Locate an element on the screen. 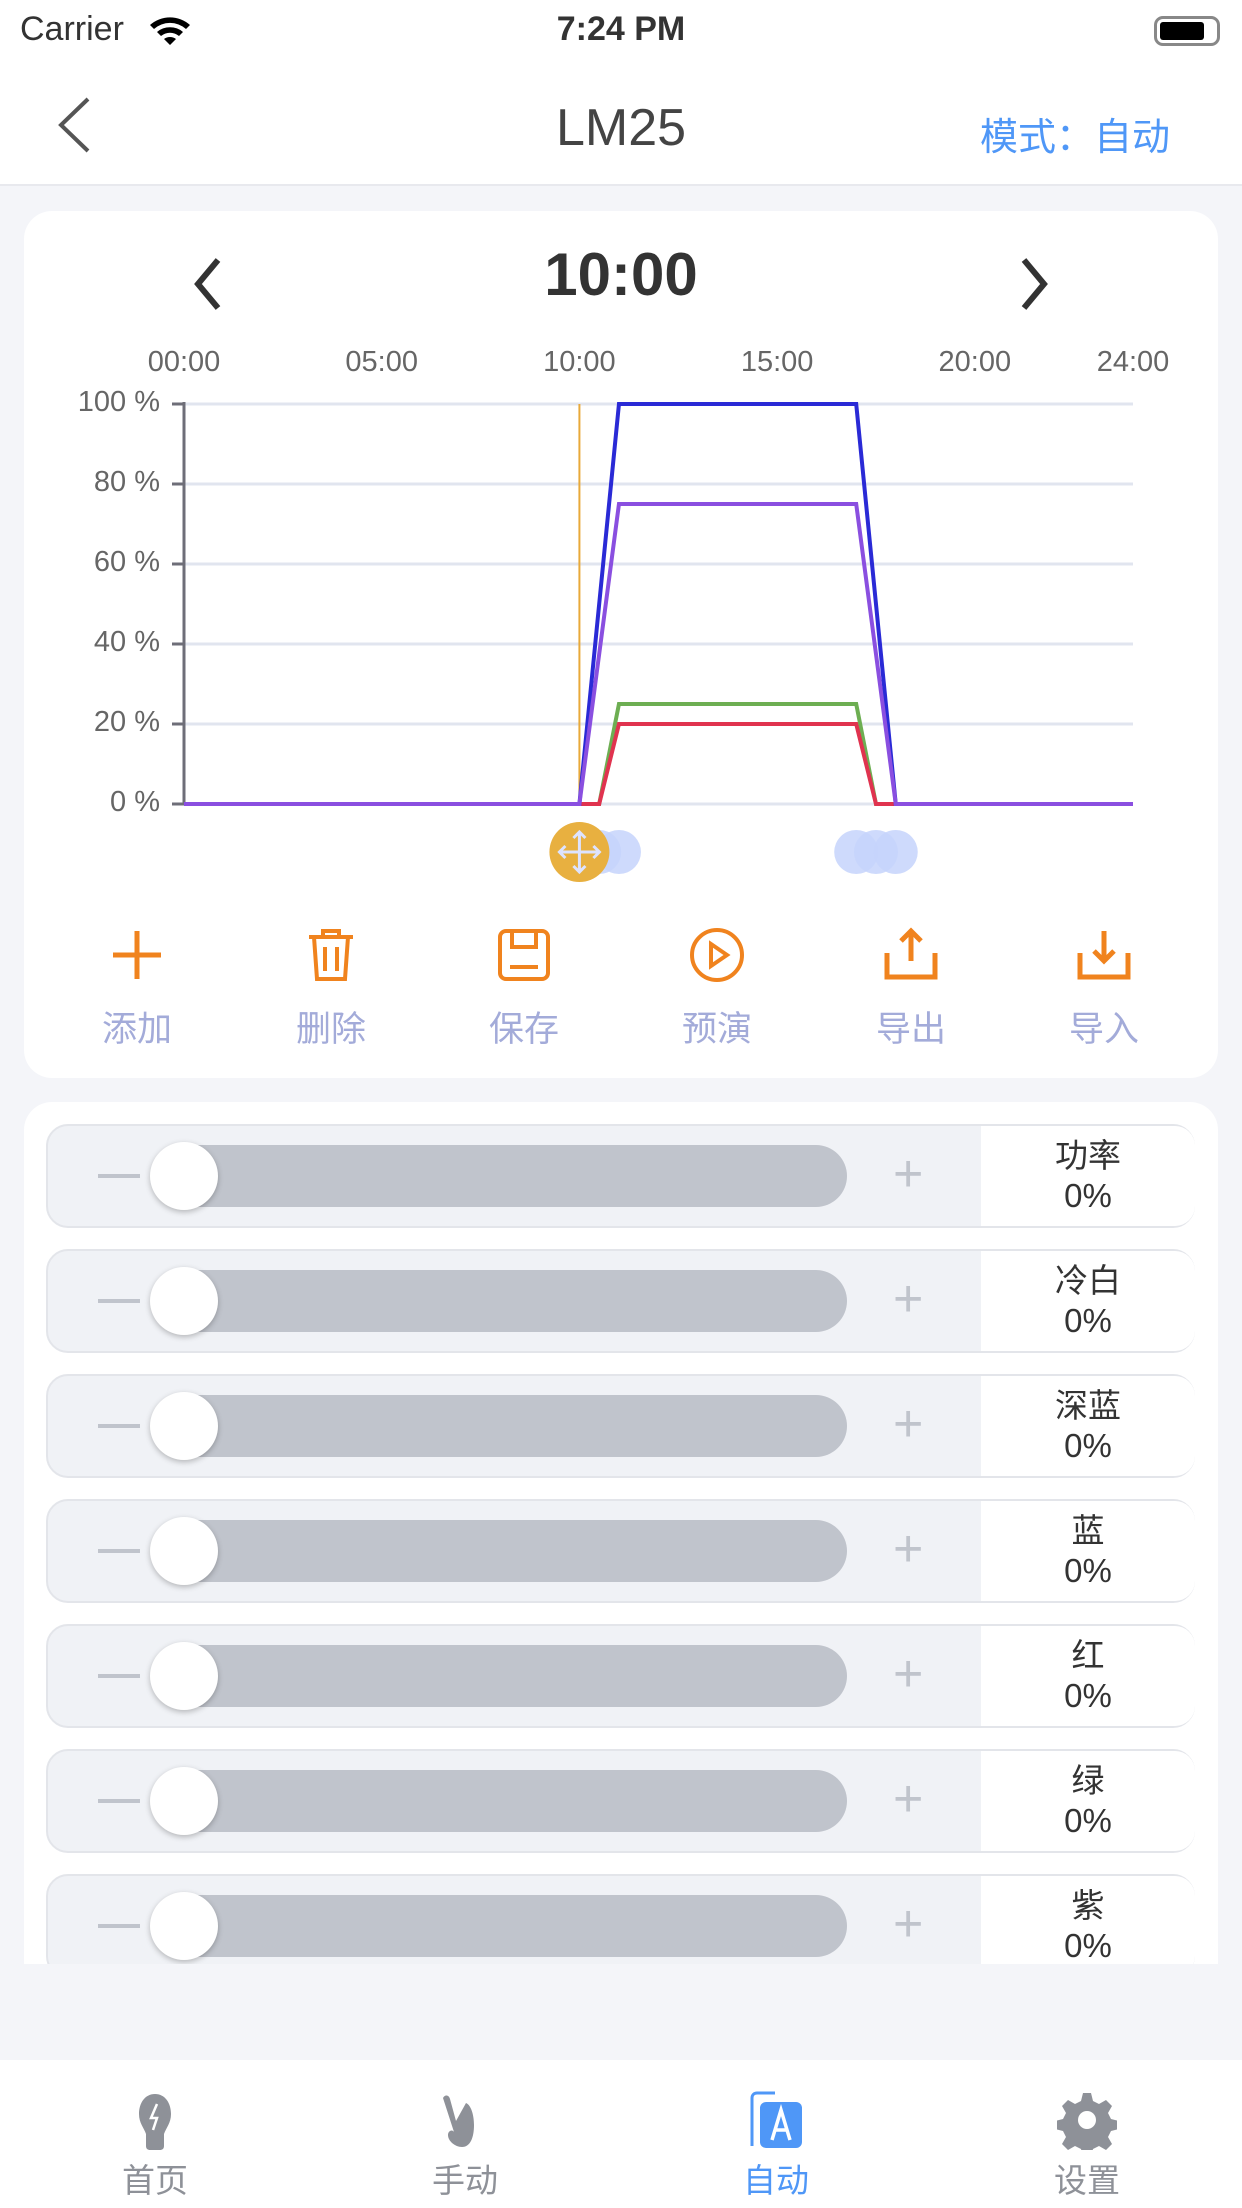 The image size is (1242, 2208). channel-value-box: 冷白 0% is located at coordinates (1088, 1301).